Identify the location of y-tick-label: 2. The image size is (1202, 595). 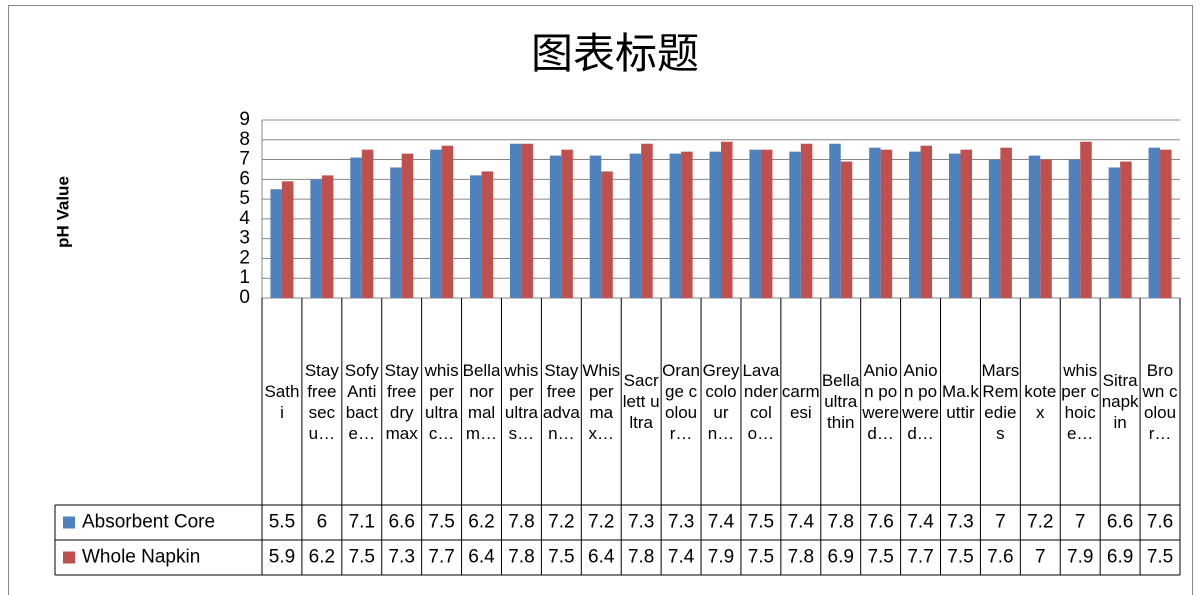
(244, 257).